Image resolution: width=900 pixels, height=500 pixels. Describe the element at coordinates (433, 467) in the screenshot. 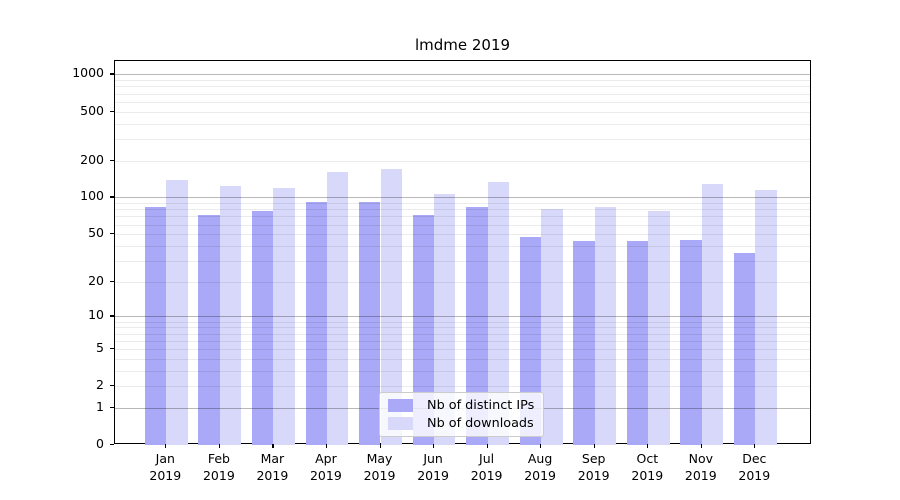

I see `x-tick-label-jun: Jun 2019` at that location.